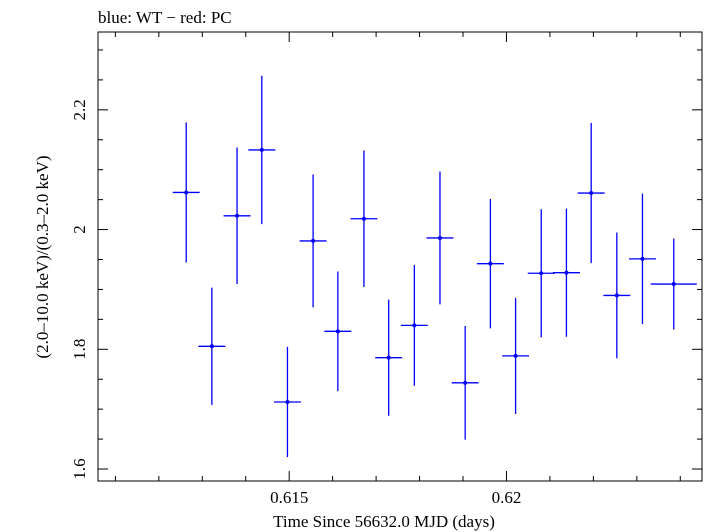 The height and width of the screenshot is (532, 705). Describe the element at coordinates (42, 256) in the screenshot. I see `y-axis-label: (2.0–10.0 keV)/(0.3–2.0 keV)` at that location.